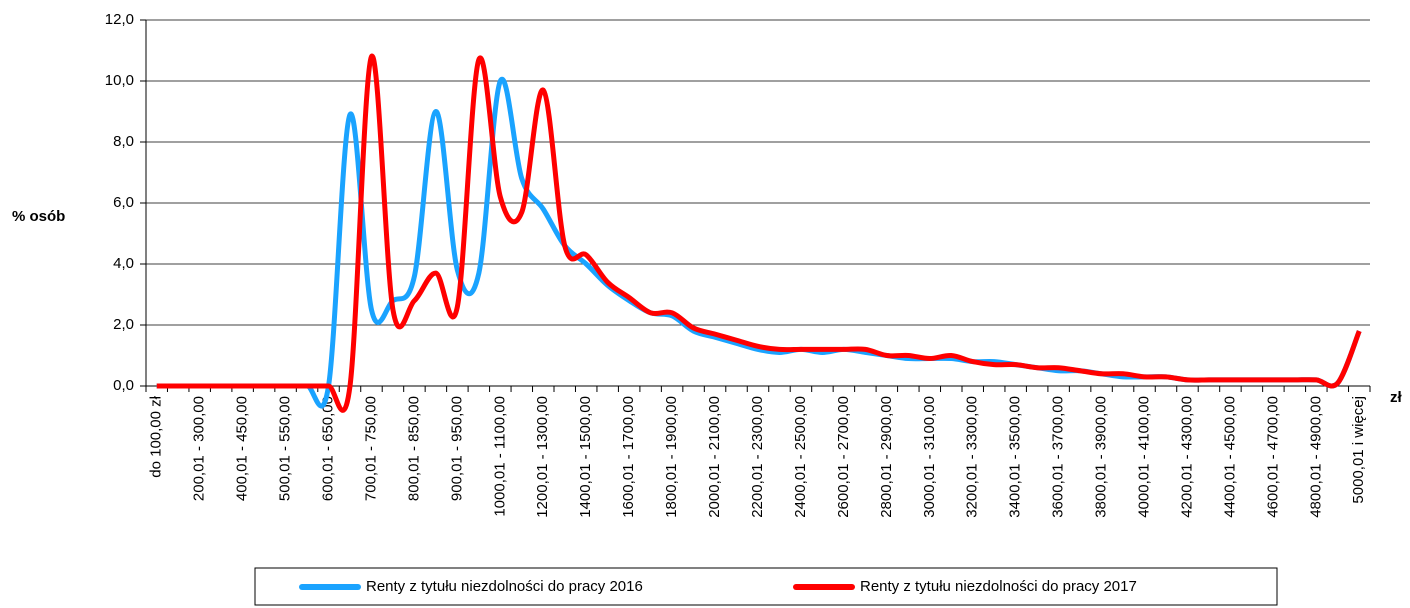 The height and width of the screenshot is (608, 1410). I want to click on y-tick-label: 6,0, so click(123, 202).